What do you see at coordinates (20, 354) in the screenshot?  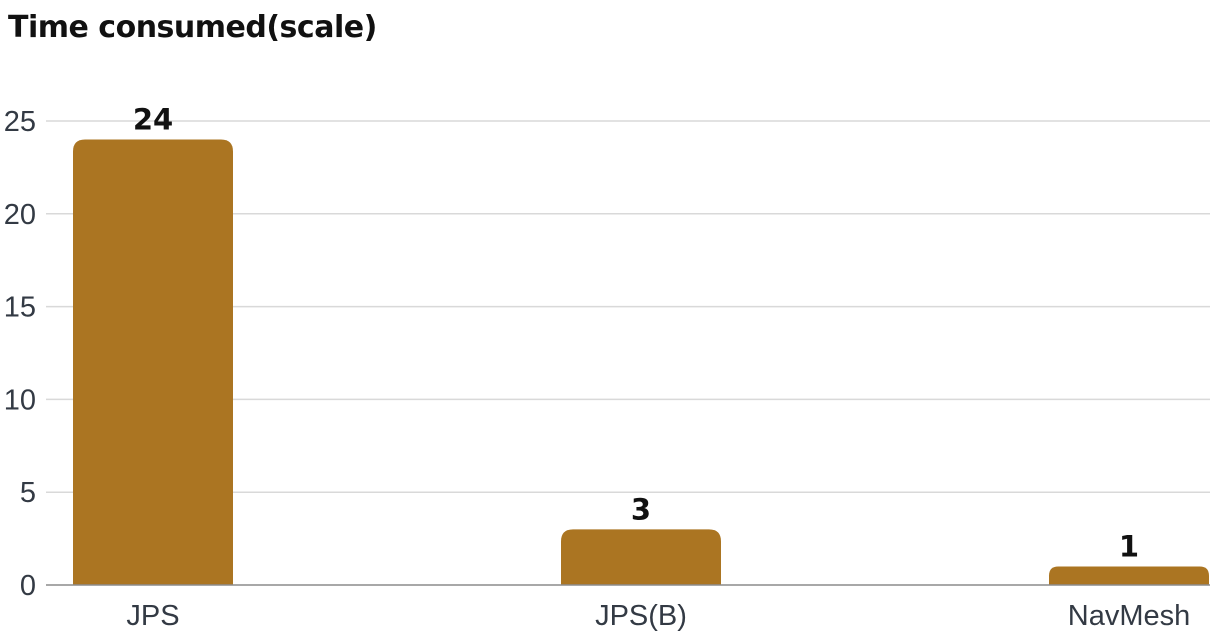 I see `y-axis-ticks: 0 5 10 15 20 25` at bounding box center [20, 354].